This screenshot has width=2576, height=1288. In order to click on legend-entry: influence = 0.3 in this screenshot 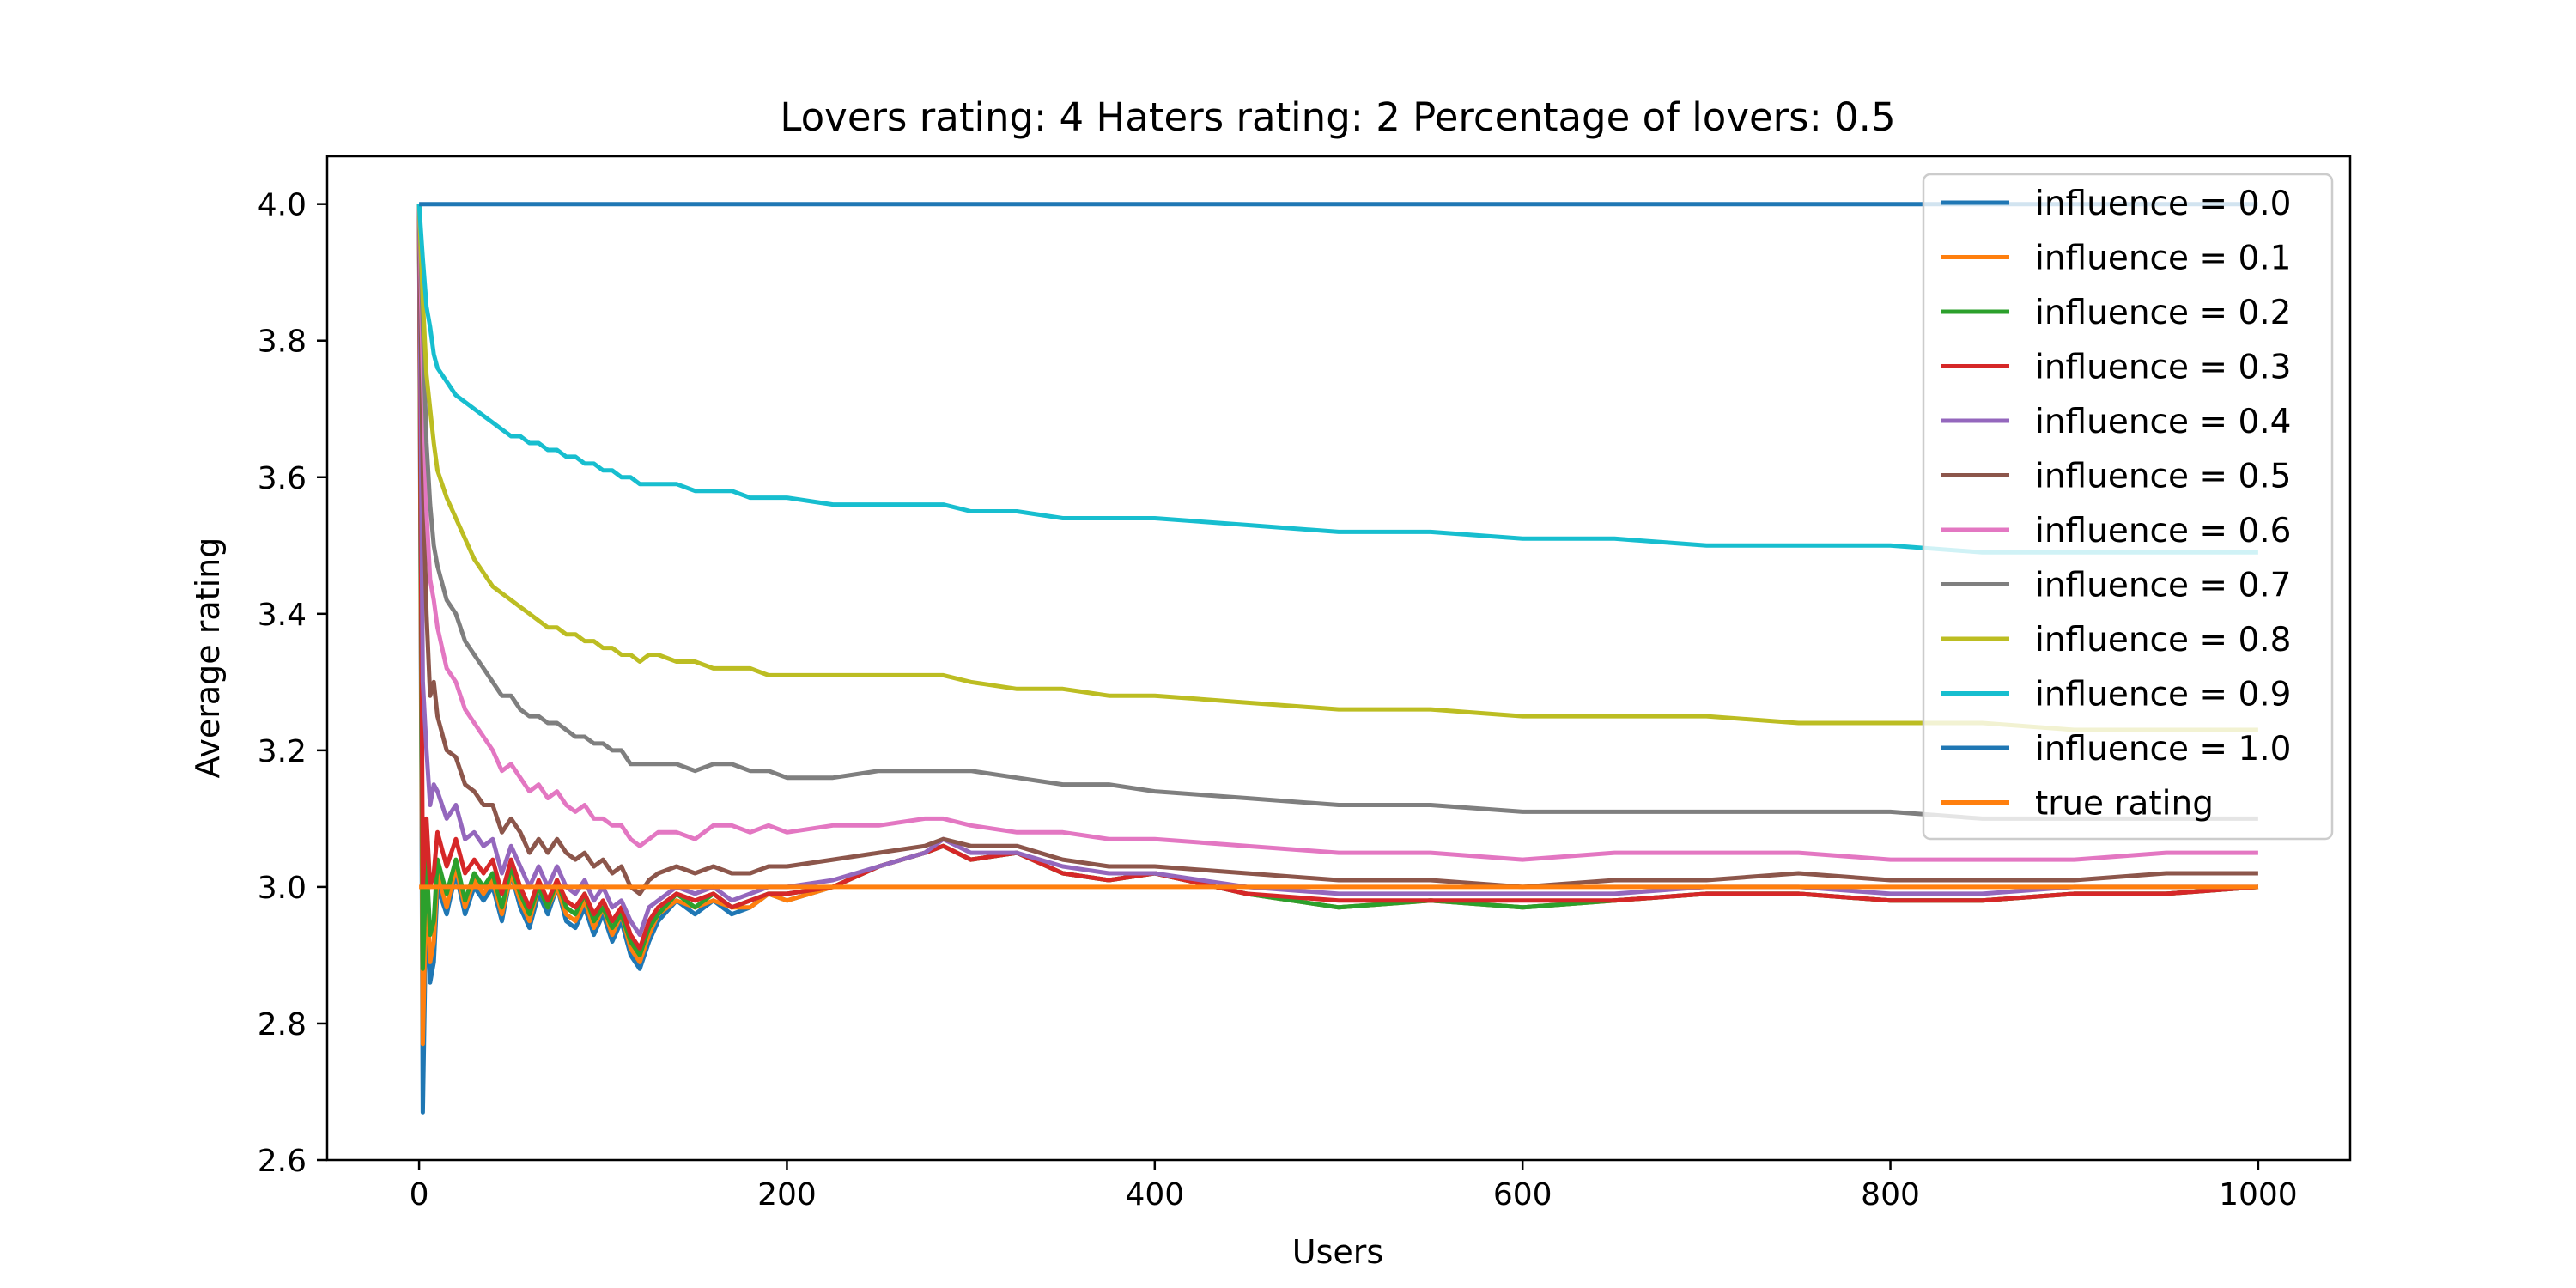, I will do `click(2116, 368)`.